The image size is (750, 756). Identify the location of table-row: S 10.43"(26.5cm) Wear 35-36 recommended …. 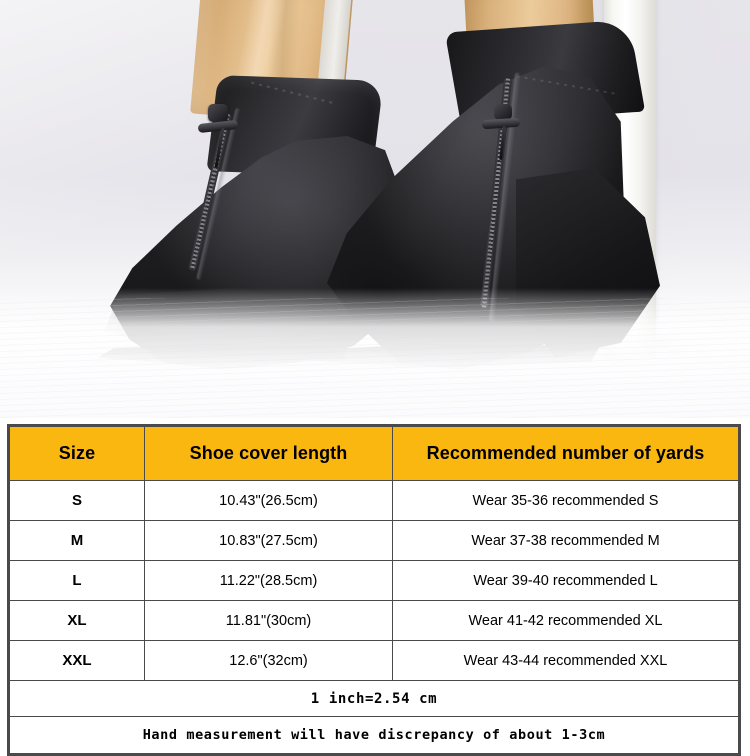
(374, 500).